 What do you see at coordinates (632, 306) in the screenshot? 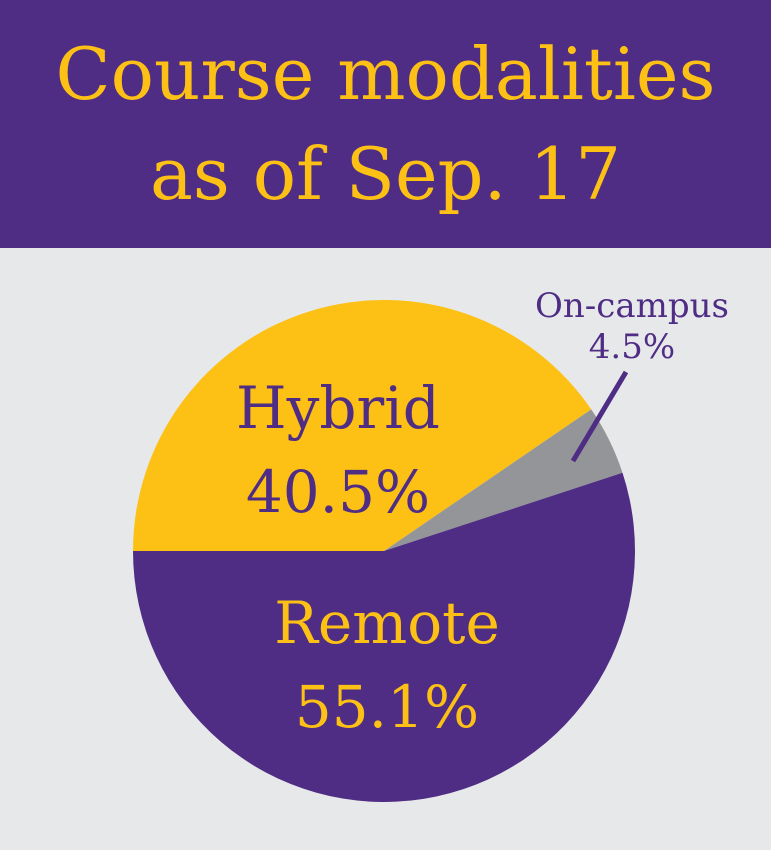
I see `slice-label-on-campus: On-campus` at bounding box center [632, 306].